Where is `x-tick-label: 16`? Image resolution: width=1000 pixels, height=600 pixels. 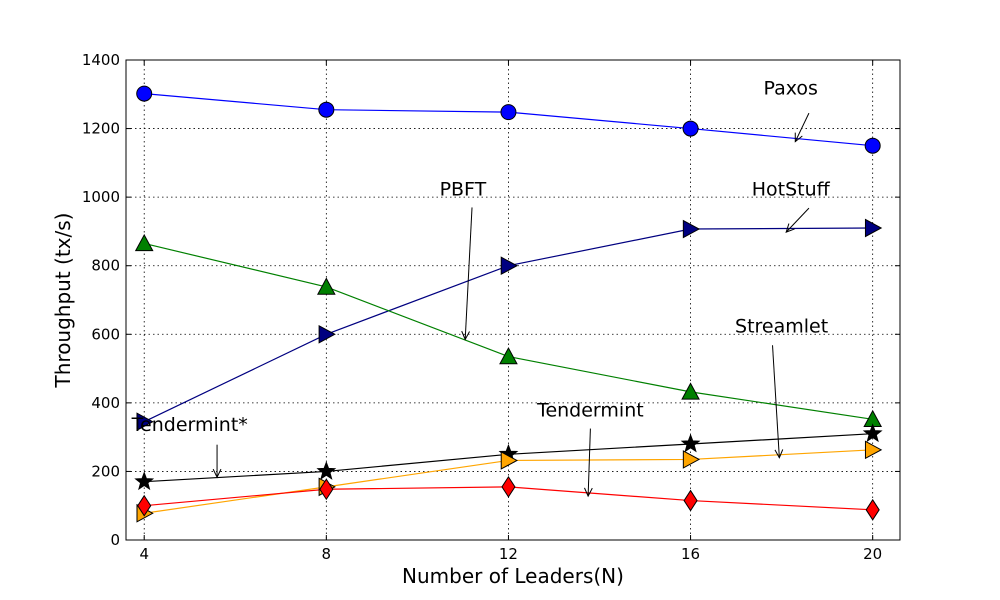
x-tick-label: 16 is located at coordinates (690, 554).